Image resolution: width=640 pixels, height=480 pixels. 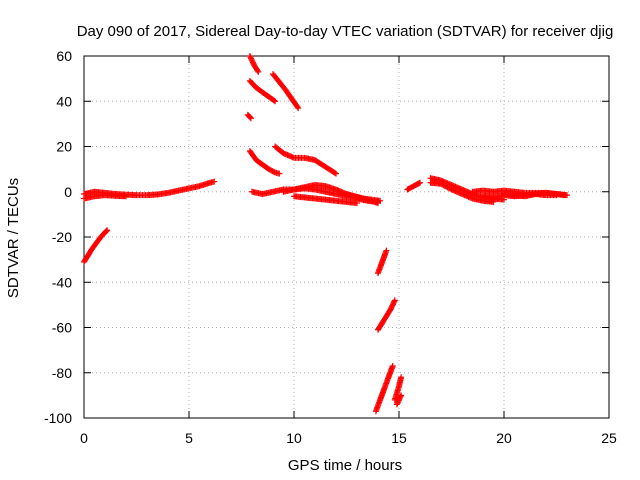 I want to click on x-tick-label: 10, so click(x=294, y=438).